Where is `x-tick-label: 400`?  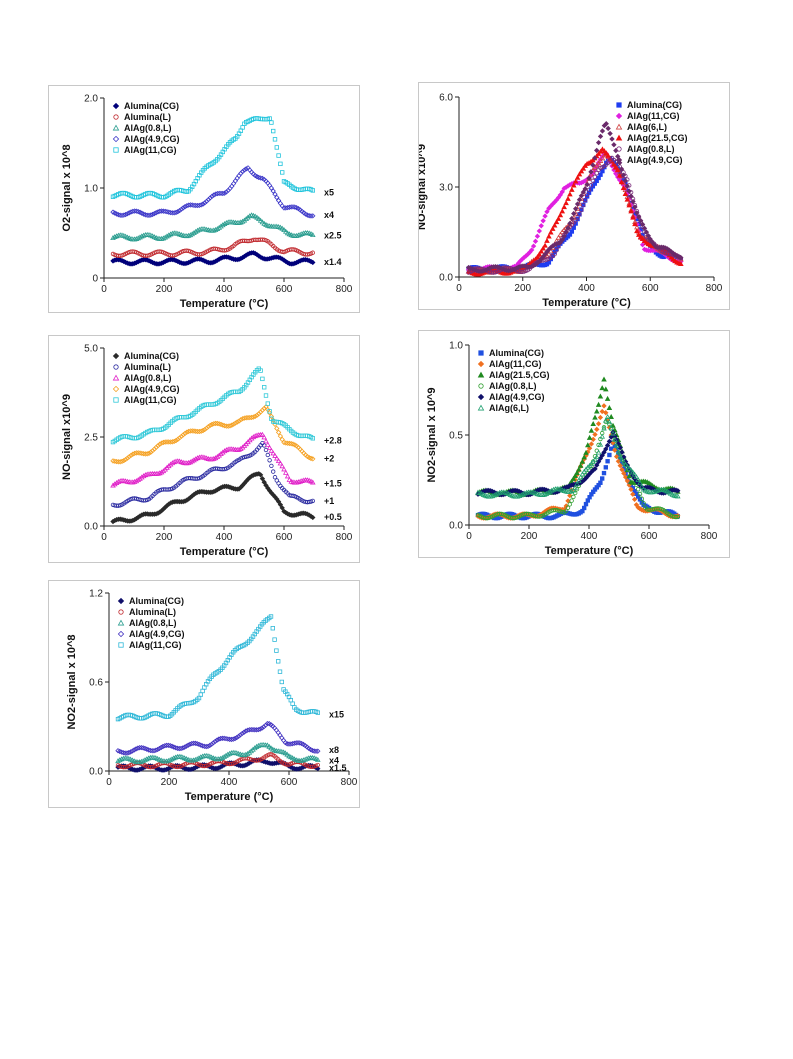
x-tick-label: 400 is located at coordinates (589, 536).